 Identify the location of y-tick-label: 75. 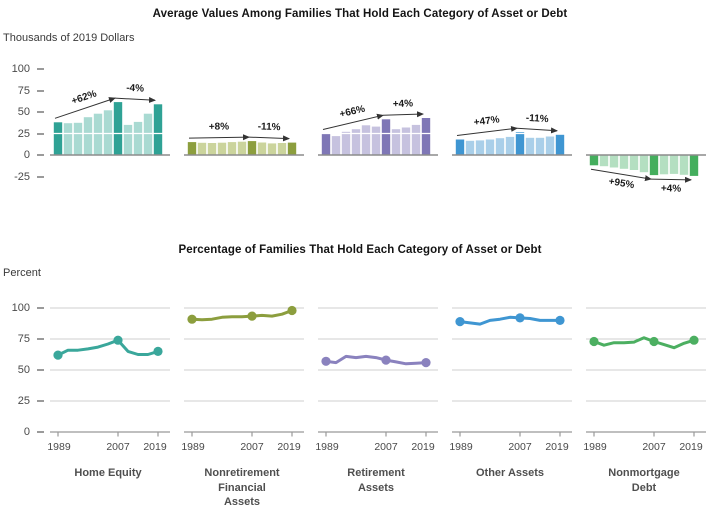
(23, 90).